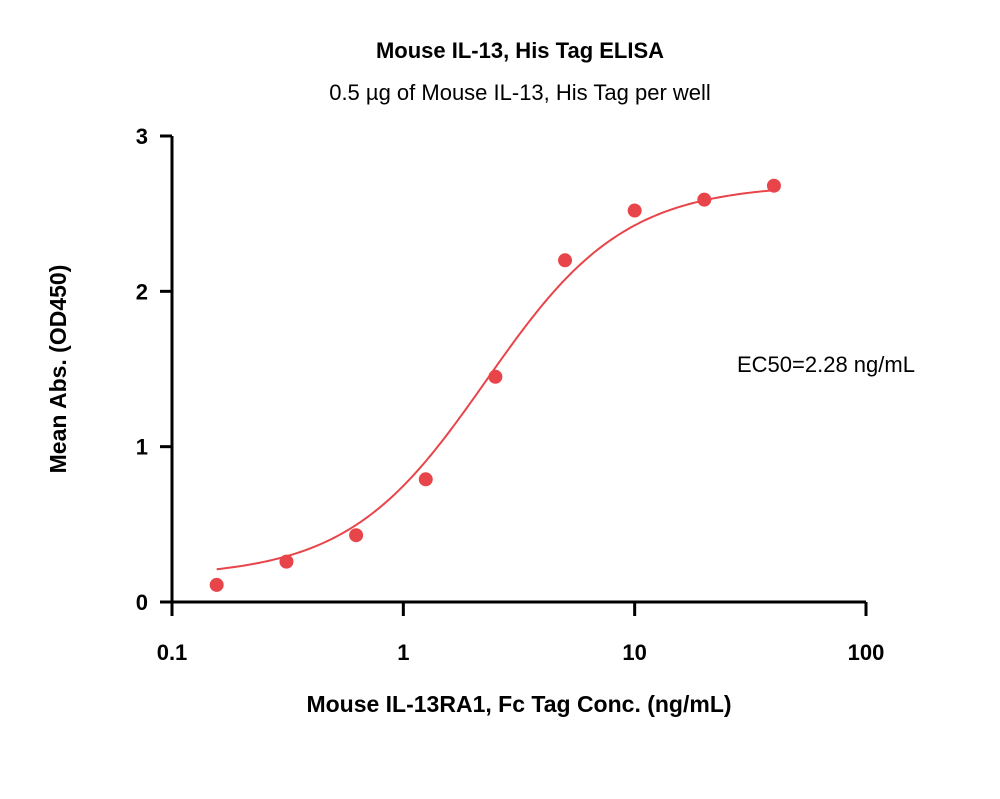 The image size is (1000, 799). What do you see at coordinates (826, 364) in the screenshot?
I see `ec50-annotation: EC50=2.28 ng/mL` at bounding box center [826, 364].